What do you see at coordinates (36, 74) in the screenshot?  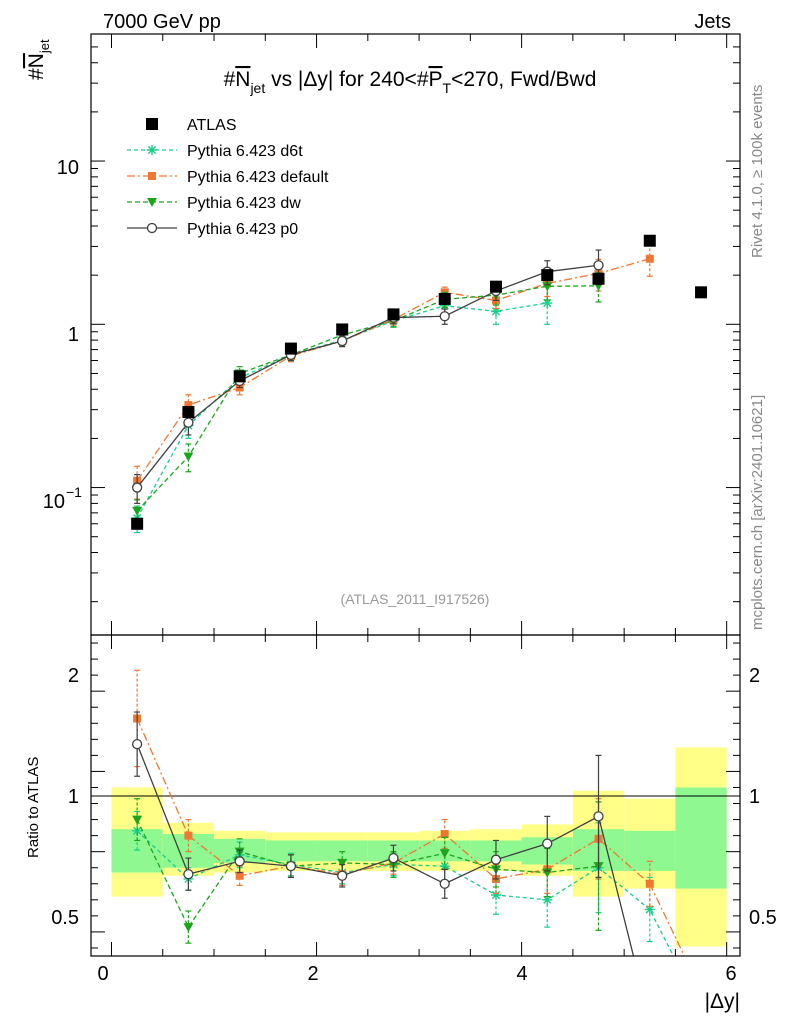 I see `ylabel-hash: #` at bounding box center [36, 74].